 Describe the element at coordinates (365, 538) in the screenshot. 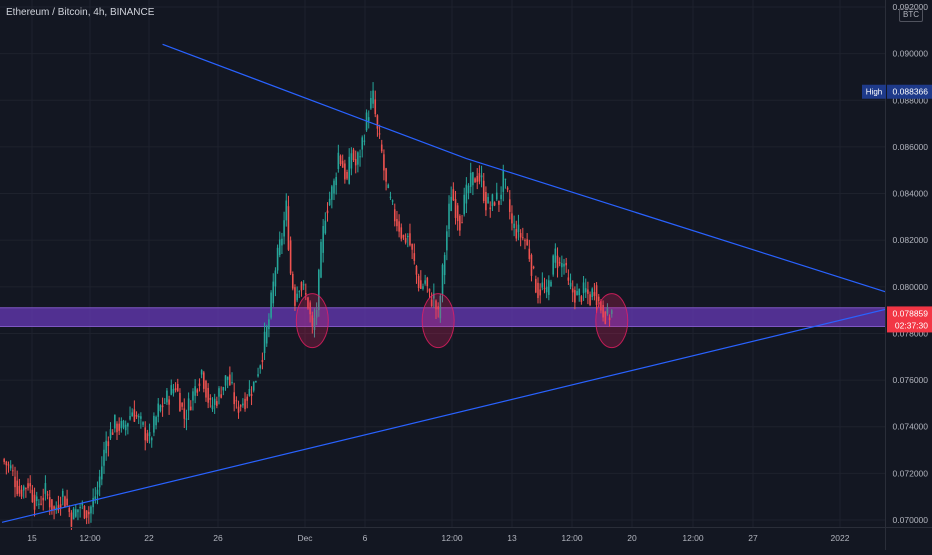

I see `time-tick-label: 6` at that location.